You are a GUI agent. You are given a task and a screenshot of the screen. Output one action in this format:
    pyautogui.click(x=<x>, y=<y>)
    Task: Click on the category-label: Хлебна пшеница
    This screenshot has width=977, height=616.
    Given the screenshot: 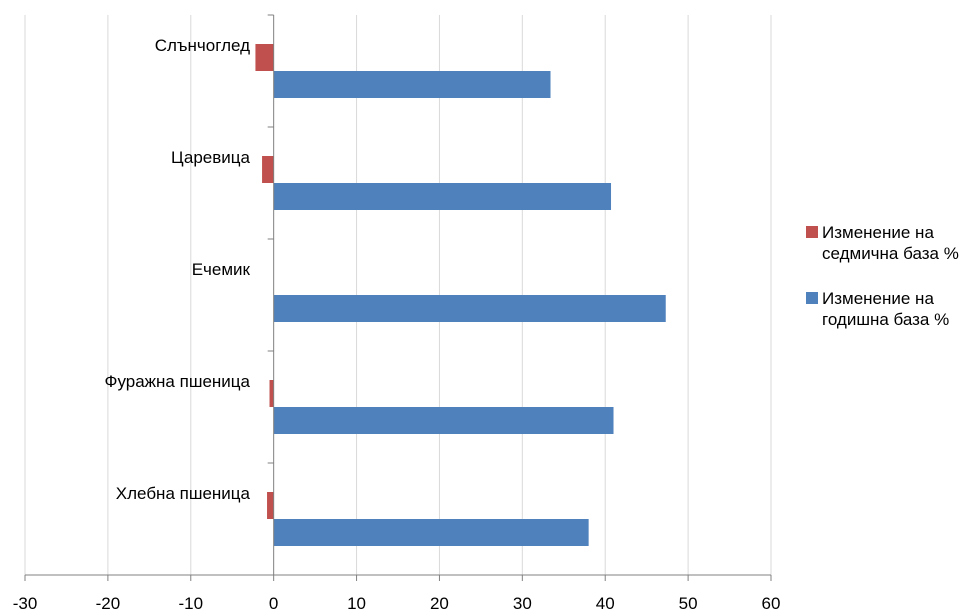 What is the action you would take?
    pyautogui.click(x=183, y=493)
    